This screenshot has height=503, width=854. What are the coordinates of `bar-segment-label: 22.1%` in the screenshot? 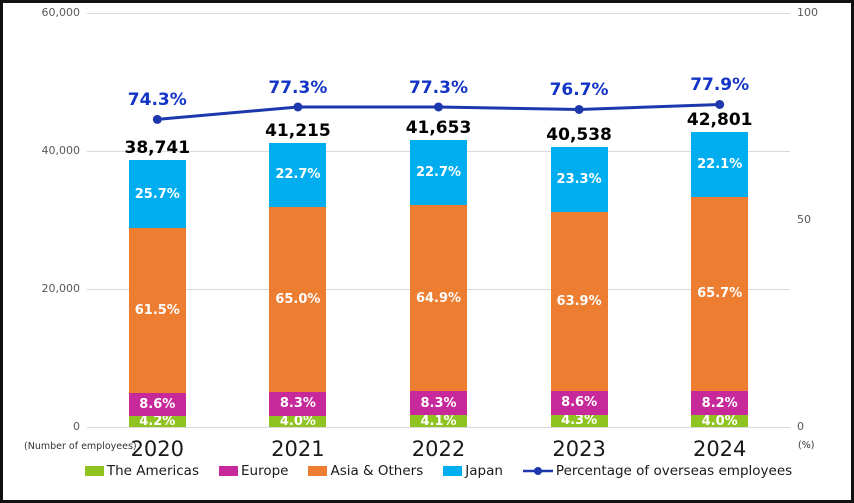 It's located at (720, 164).